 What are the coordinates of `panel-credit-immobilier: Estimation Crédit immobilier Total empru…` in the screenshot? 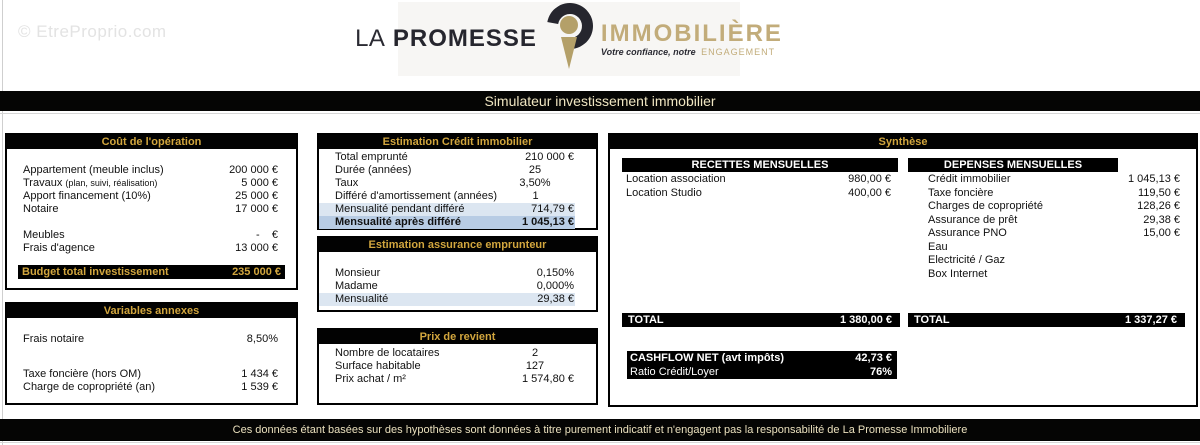 It's located at (457, 181).